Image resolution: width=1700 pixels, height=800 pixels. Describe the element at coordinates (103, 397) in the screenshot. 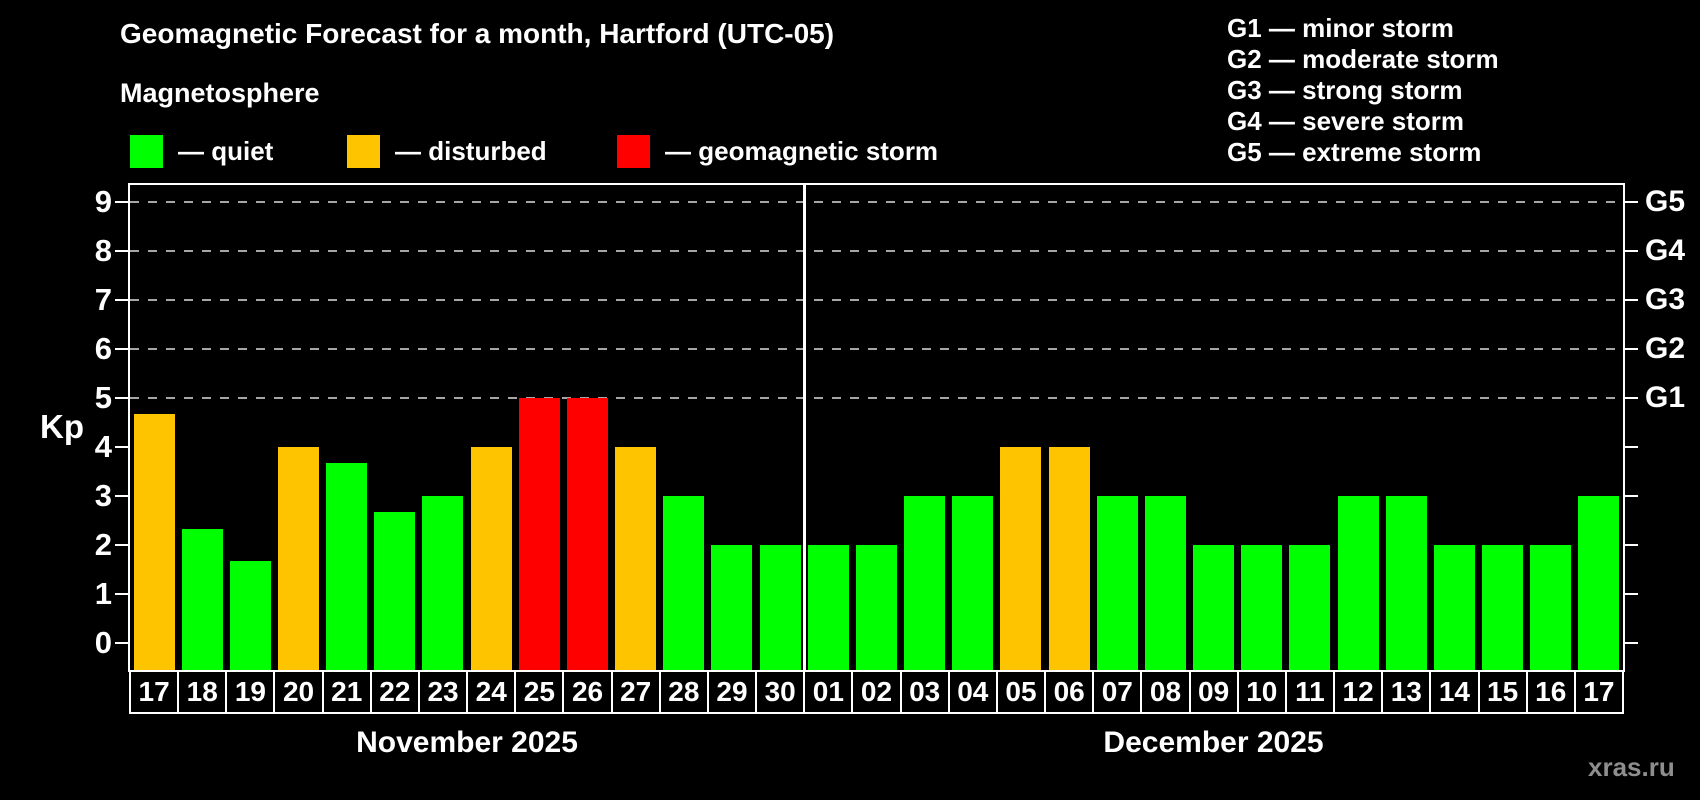

I see `y-axis-label-5: 5` at that location.